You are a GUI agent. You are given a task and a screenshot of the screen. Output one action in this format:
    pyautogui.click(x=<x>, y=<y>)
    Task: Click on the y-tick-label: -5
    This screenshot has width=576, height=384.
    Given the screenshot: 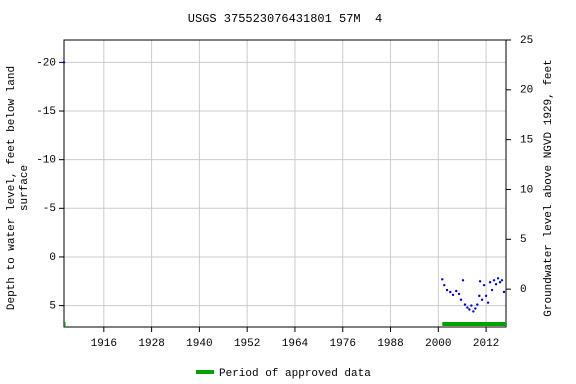 What is the action you would take?
    pyautogui.click(x=49, y=209)
    